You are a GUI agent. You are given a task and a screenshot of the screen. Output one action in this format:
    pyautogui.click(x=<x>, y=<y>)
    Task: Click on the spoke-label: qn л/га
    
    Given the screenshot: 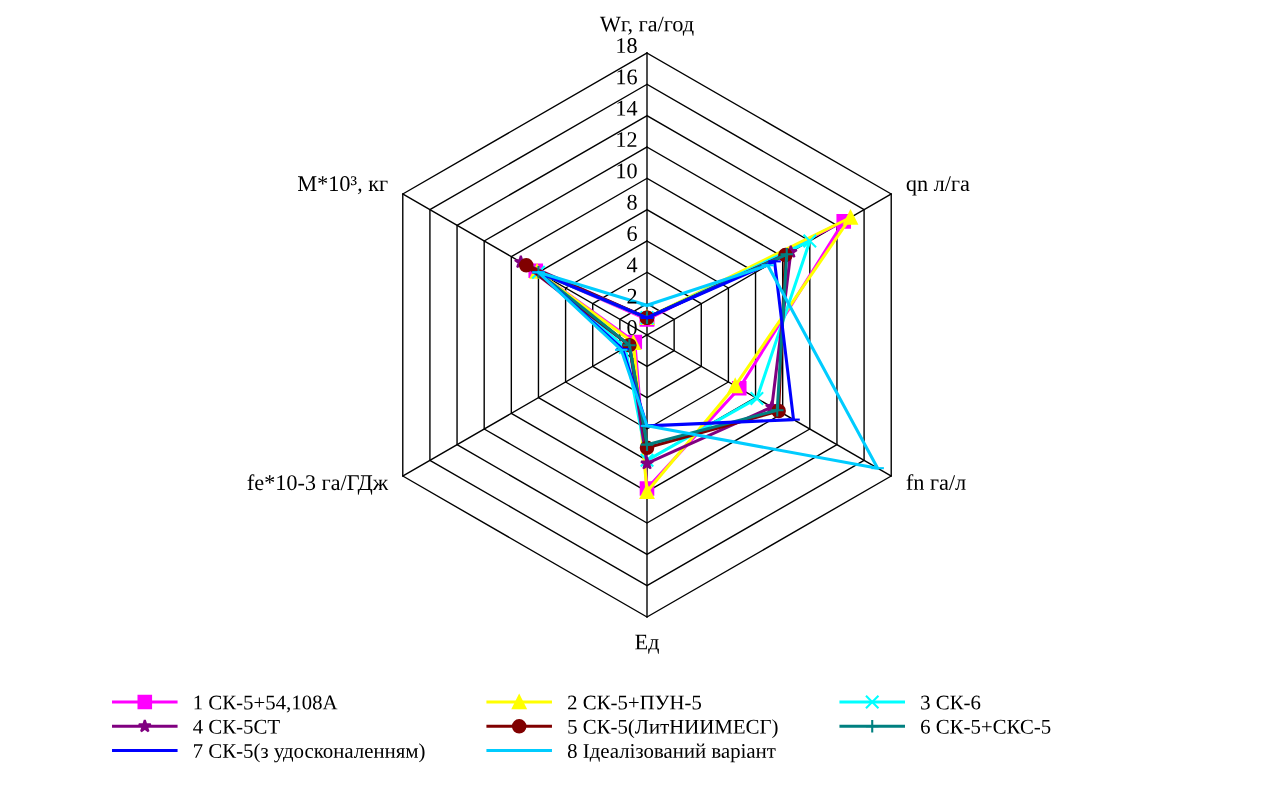 What is the action you would take?
    pyautogui.click(x=938, y=186)
    